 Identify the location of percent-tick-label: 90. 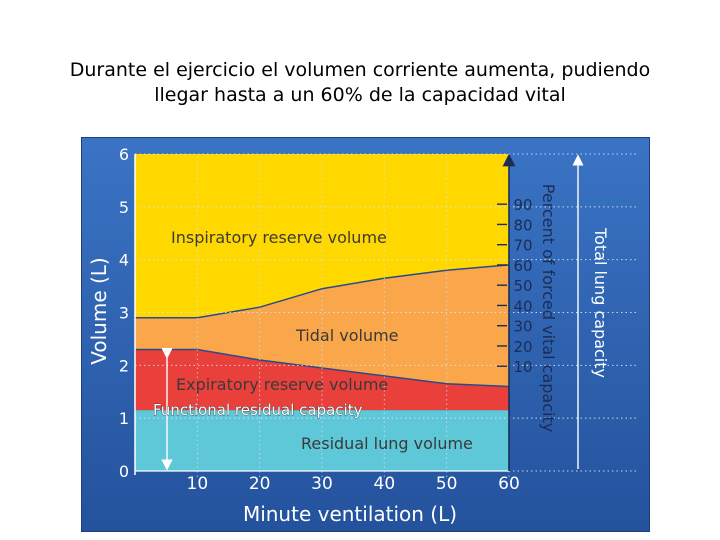
(522, 205).